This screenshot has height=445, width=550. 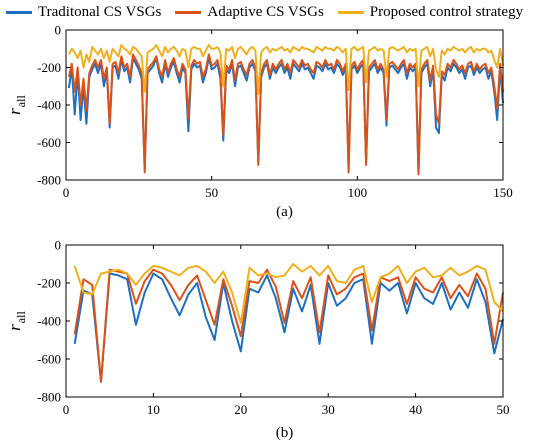 What do you see at coordinates (49, 397) in the screenshot?
I see `y-tick-label-b-4: -800` at bounding box center [49, 397].